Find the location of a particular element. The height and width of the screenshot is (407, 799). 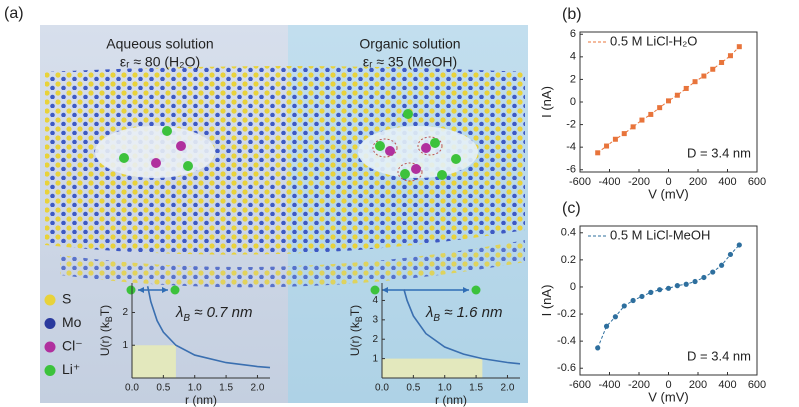

annotation: λB ≈ 1.6 nm is located at coordinates (464, 314).